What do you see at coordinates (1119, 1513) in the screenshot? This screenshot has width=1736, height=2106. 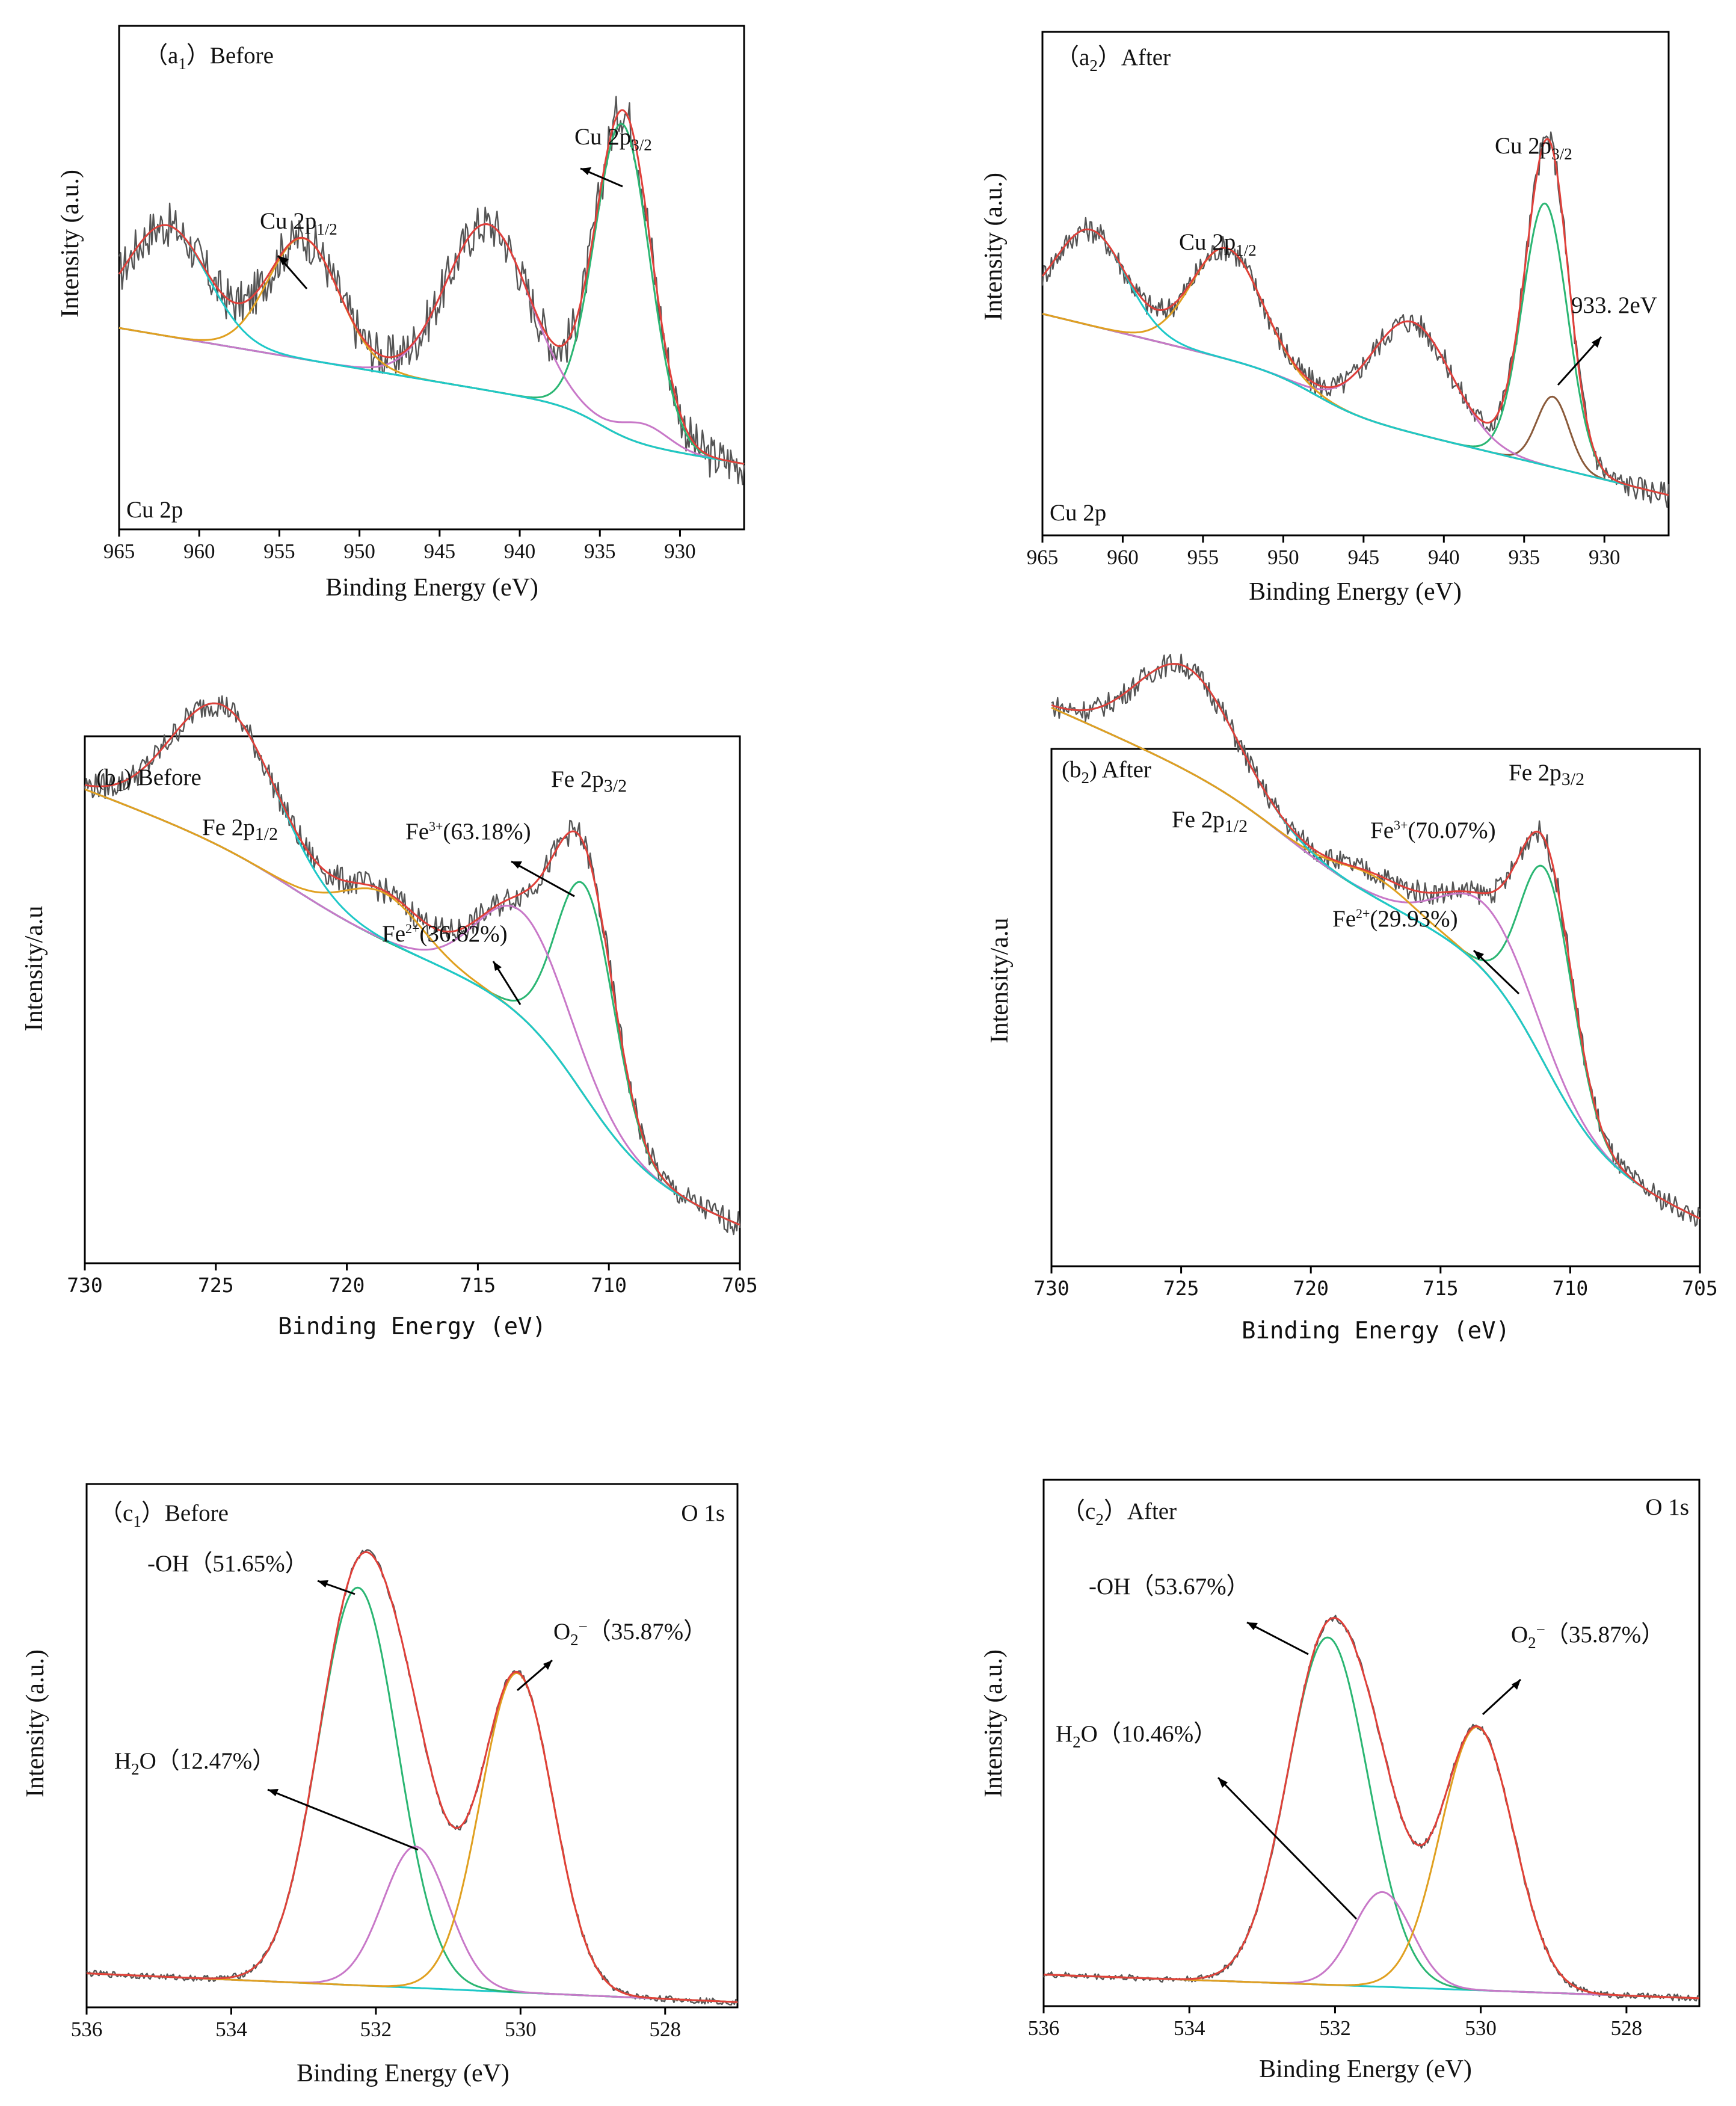 I see `panel-label: （c2）After` at bounding box center [1119, 1513].